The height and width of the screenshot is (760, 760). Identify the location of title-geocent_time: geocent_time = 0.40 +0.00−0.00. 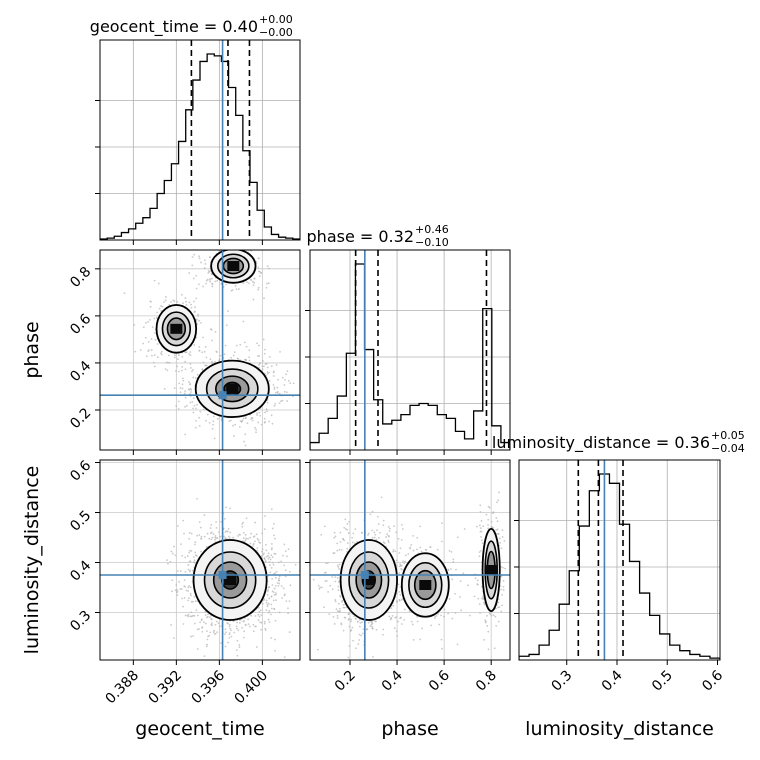
(191, 26).